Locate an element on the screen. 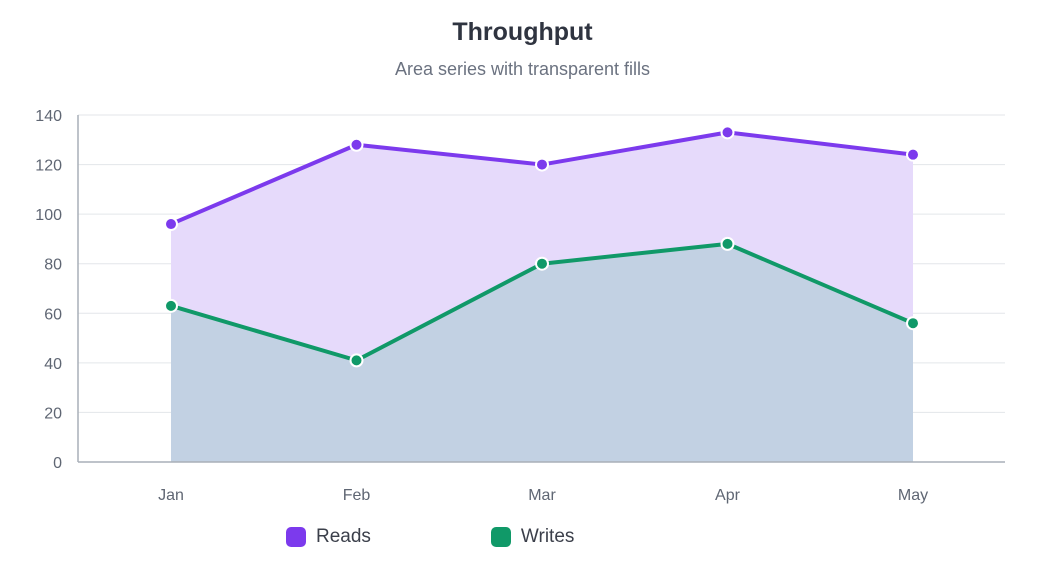  x-tick-label: Mar is located at coordinates (542, 495).